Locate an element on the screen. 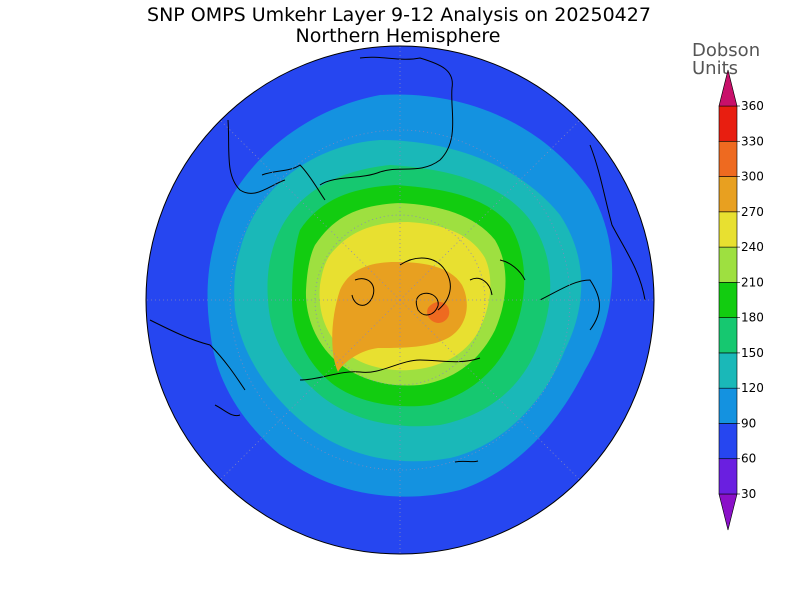 The height and width of the screenshot is (600, 800). legend-title: Dobson Units is located at coordinates (726, 60).